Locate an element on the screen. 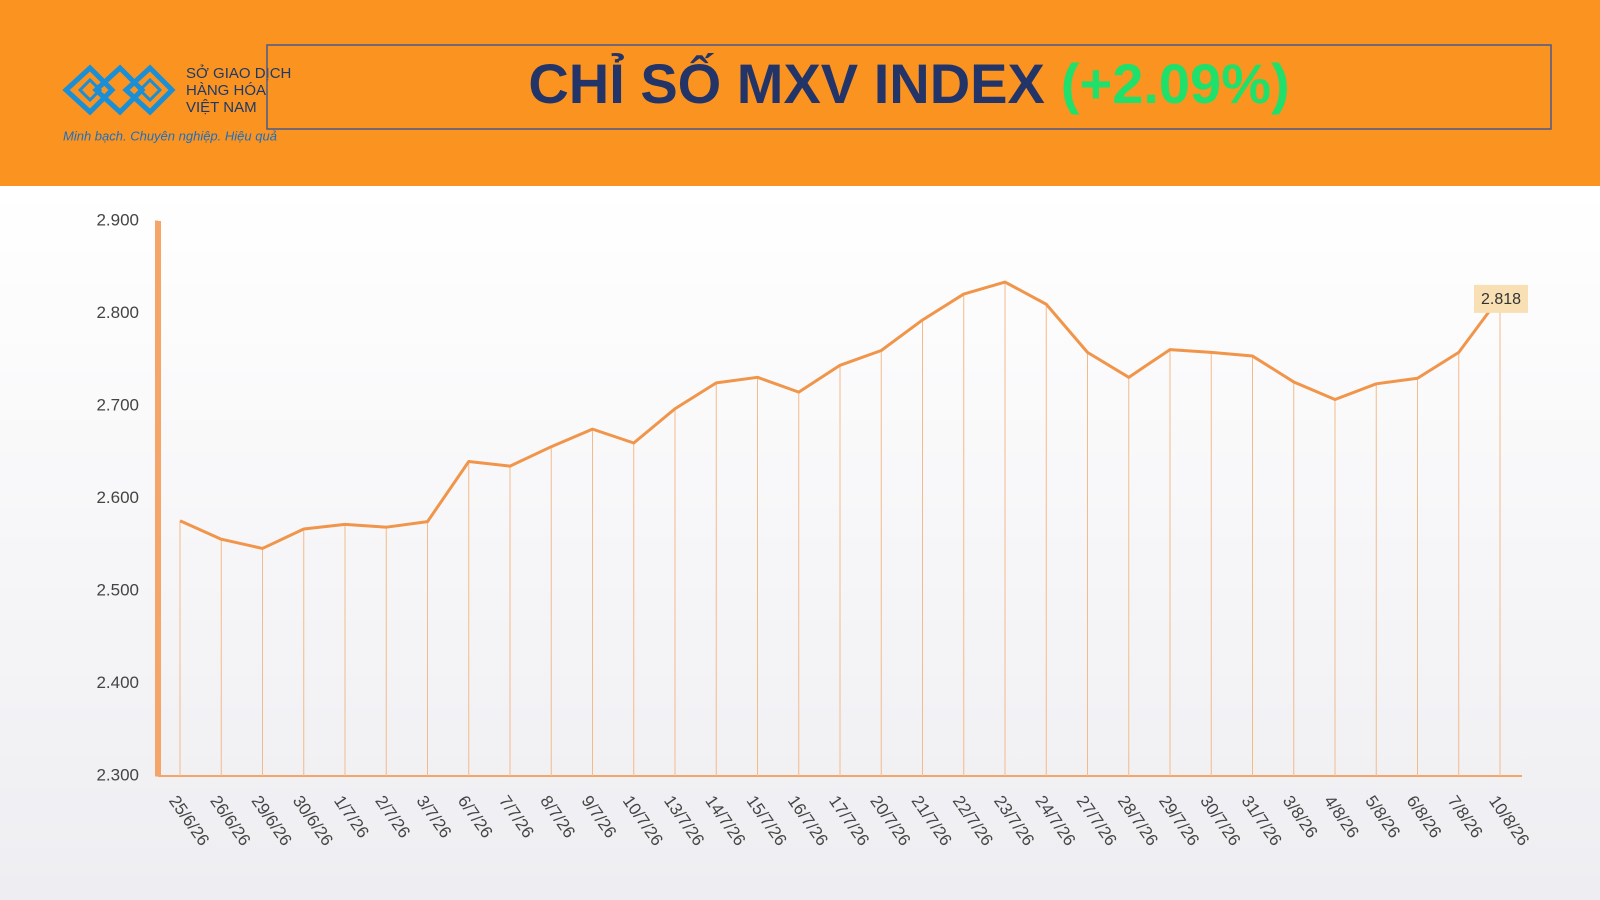 The image size is (1600, 900). logo-text: VIỆT NAM is located at coordinates (221, 107).